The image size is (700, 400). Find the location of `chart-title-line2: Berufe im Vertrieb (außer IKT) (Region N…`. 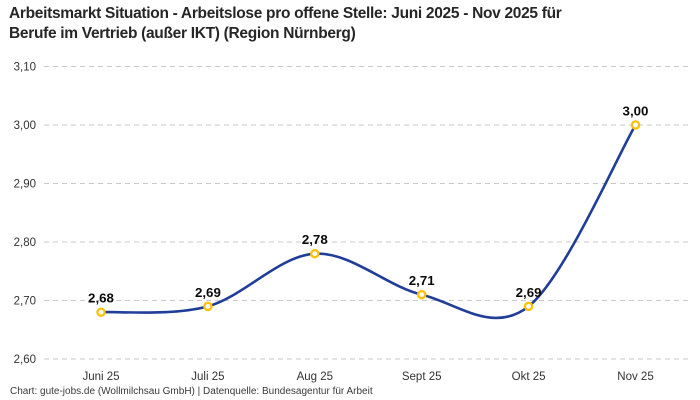

chart-title-line2: Berufe im Vertrieb (außer IKT) (Region N… is located at coordinates (182, 33).